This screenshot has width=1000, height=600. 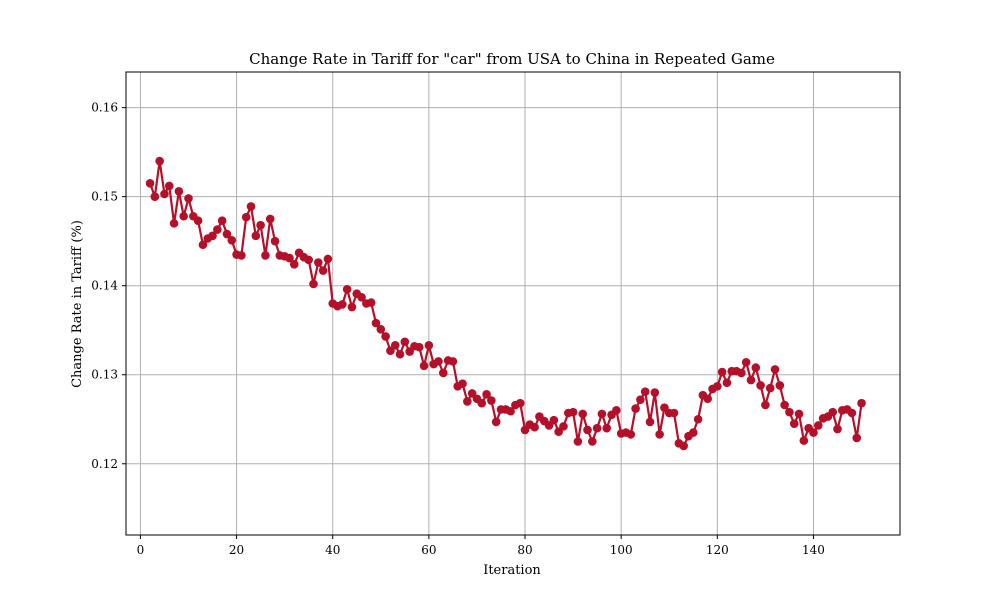 I want to click on y-axis: 0.12 0.13 0.14 0.15 0.16, so click(x=108, y=286).